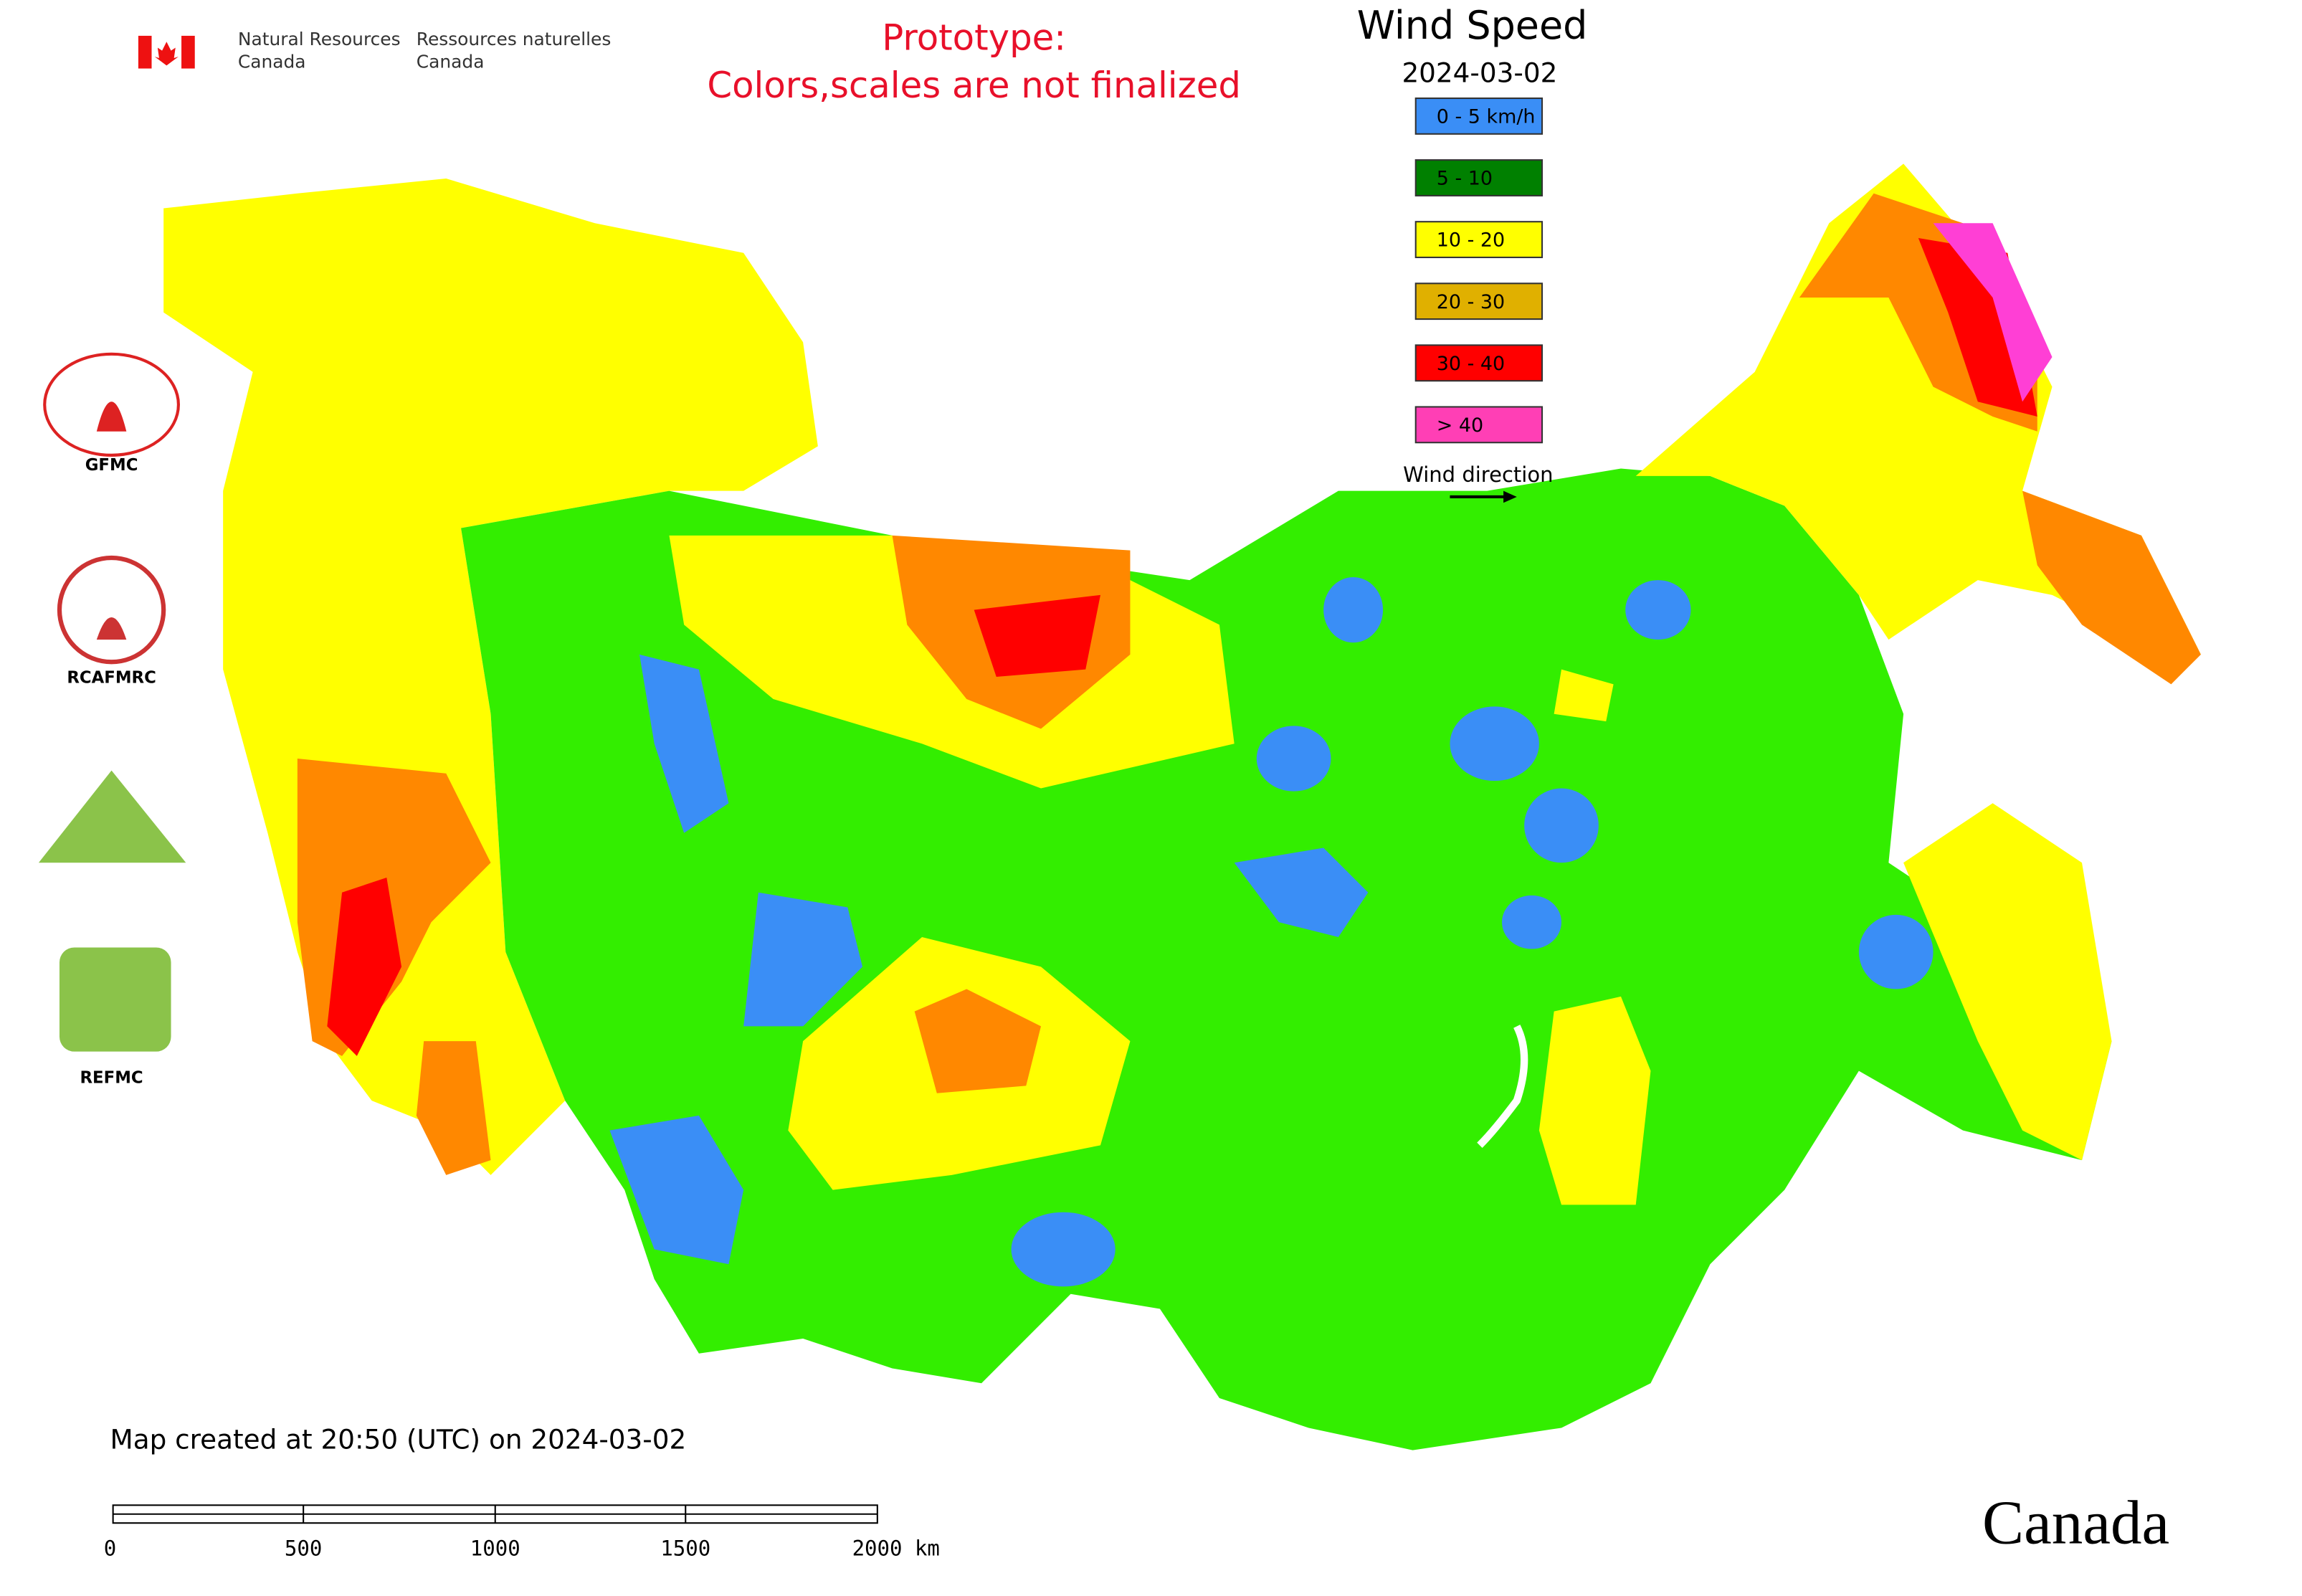  I want to click on agency-fr: Canada, so click(451, 61).